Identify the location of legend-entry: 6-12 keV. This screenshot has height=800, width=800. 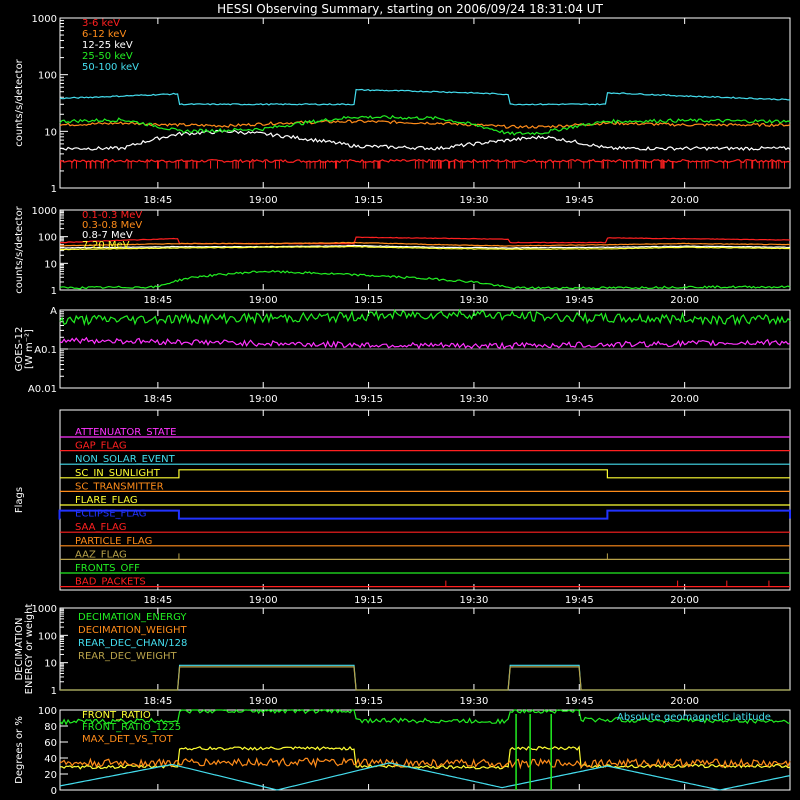
(104, 34).